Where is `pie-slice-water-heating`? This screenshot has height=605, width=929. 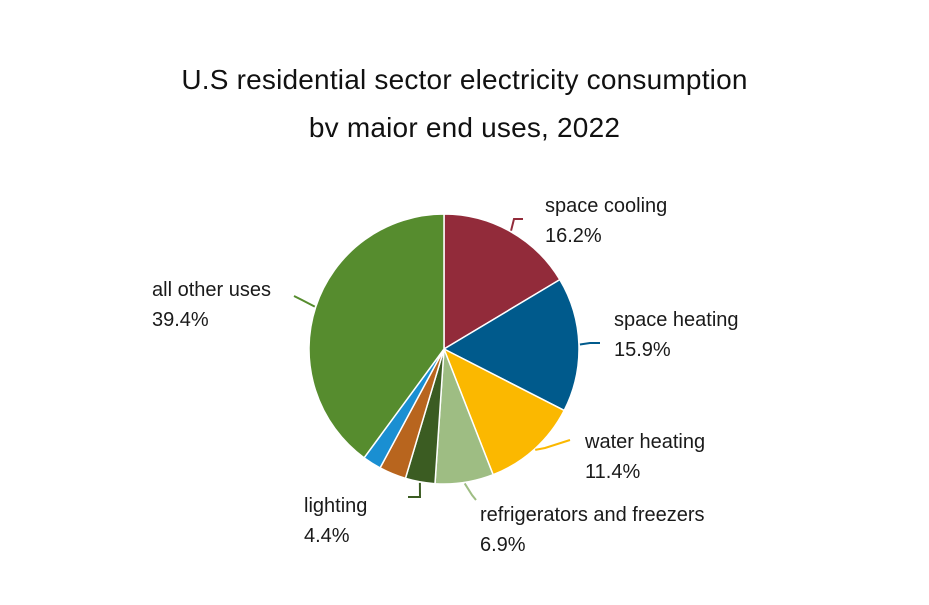
pie-slice-water-heating is located at coordinates (504, 411).